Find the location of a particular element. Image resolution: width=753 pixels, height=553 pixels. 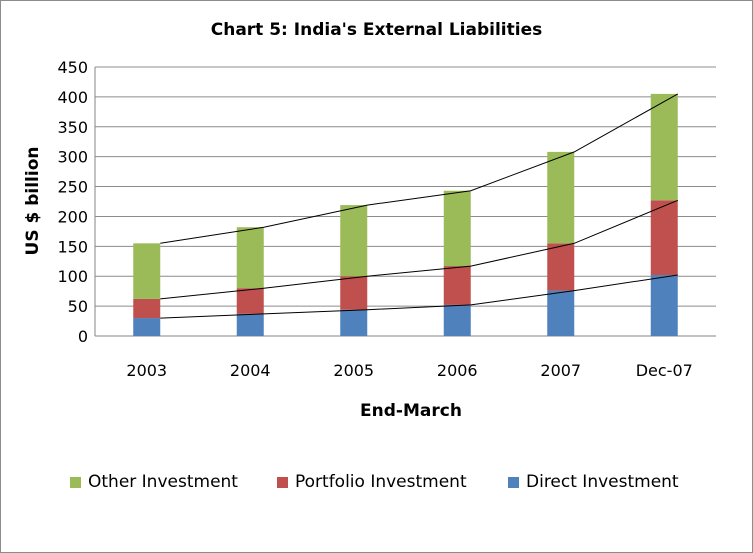

legend-item: Other Investment is located at coordinates (154, 482).